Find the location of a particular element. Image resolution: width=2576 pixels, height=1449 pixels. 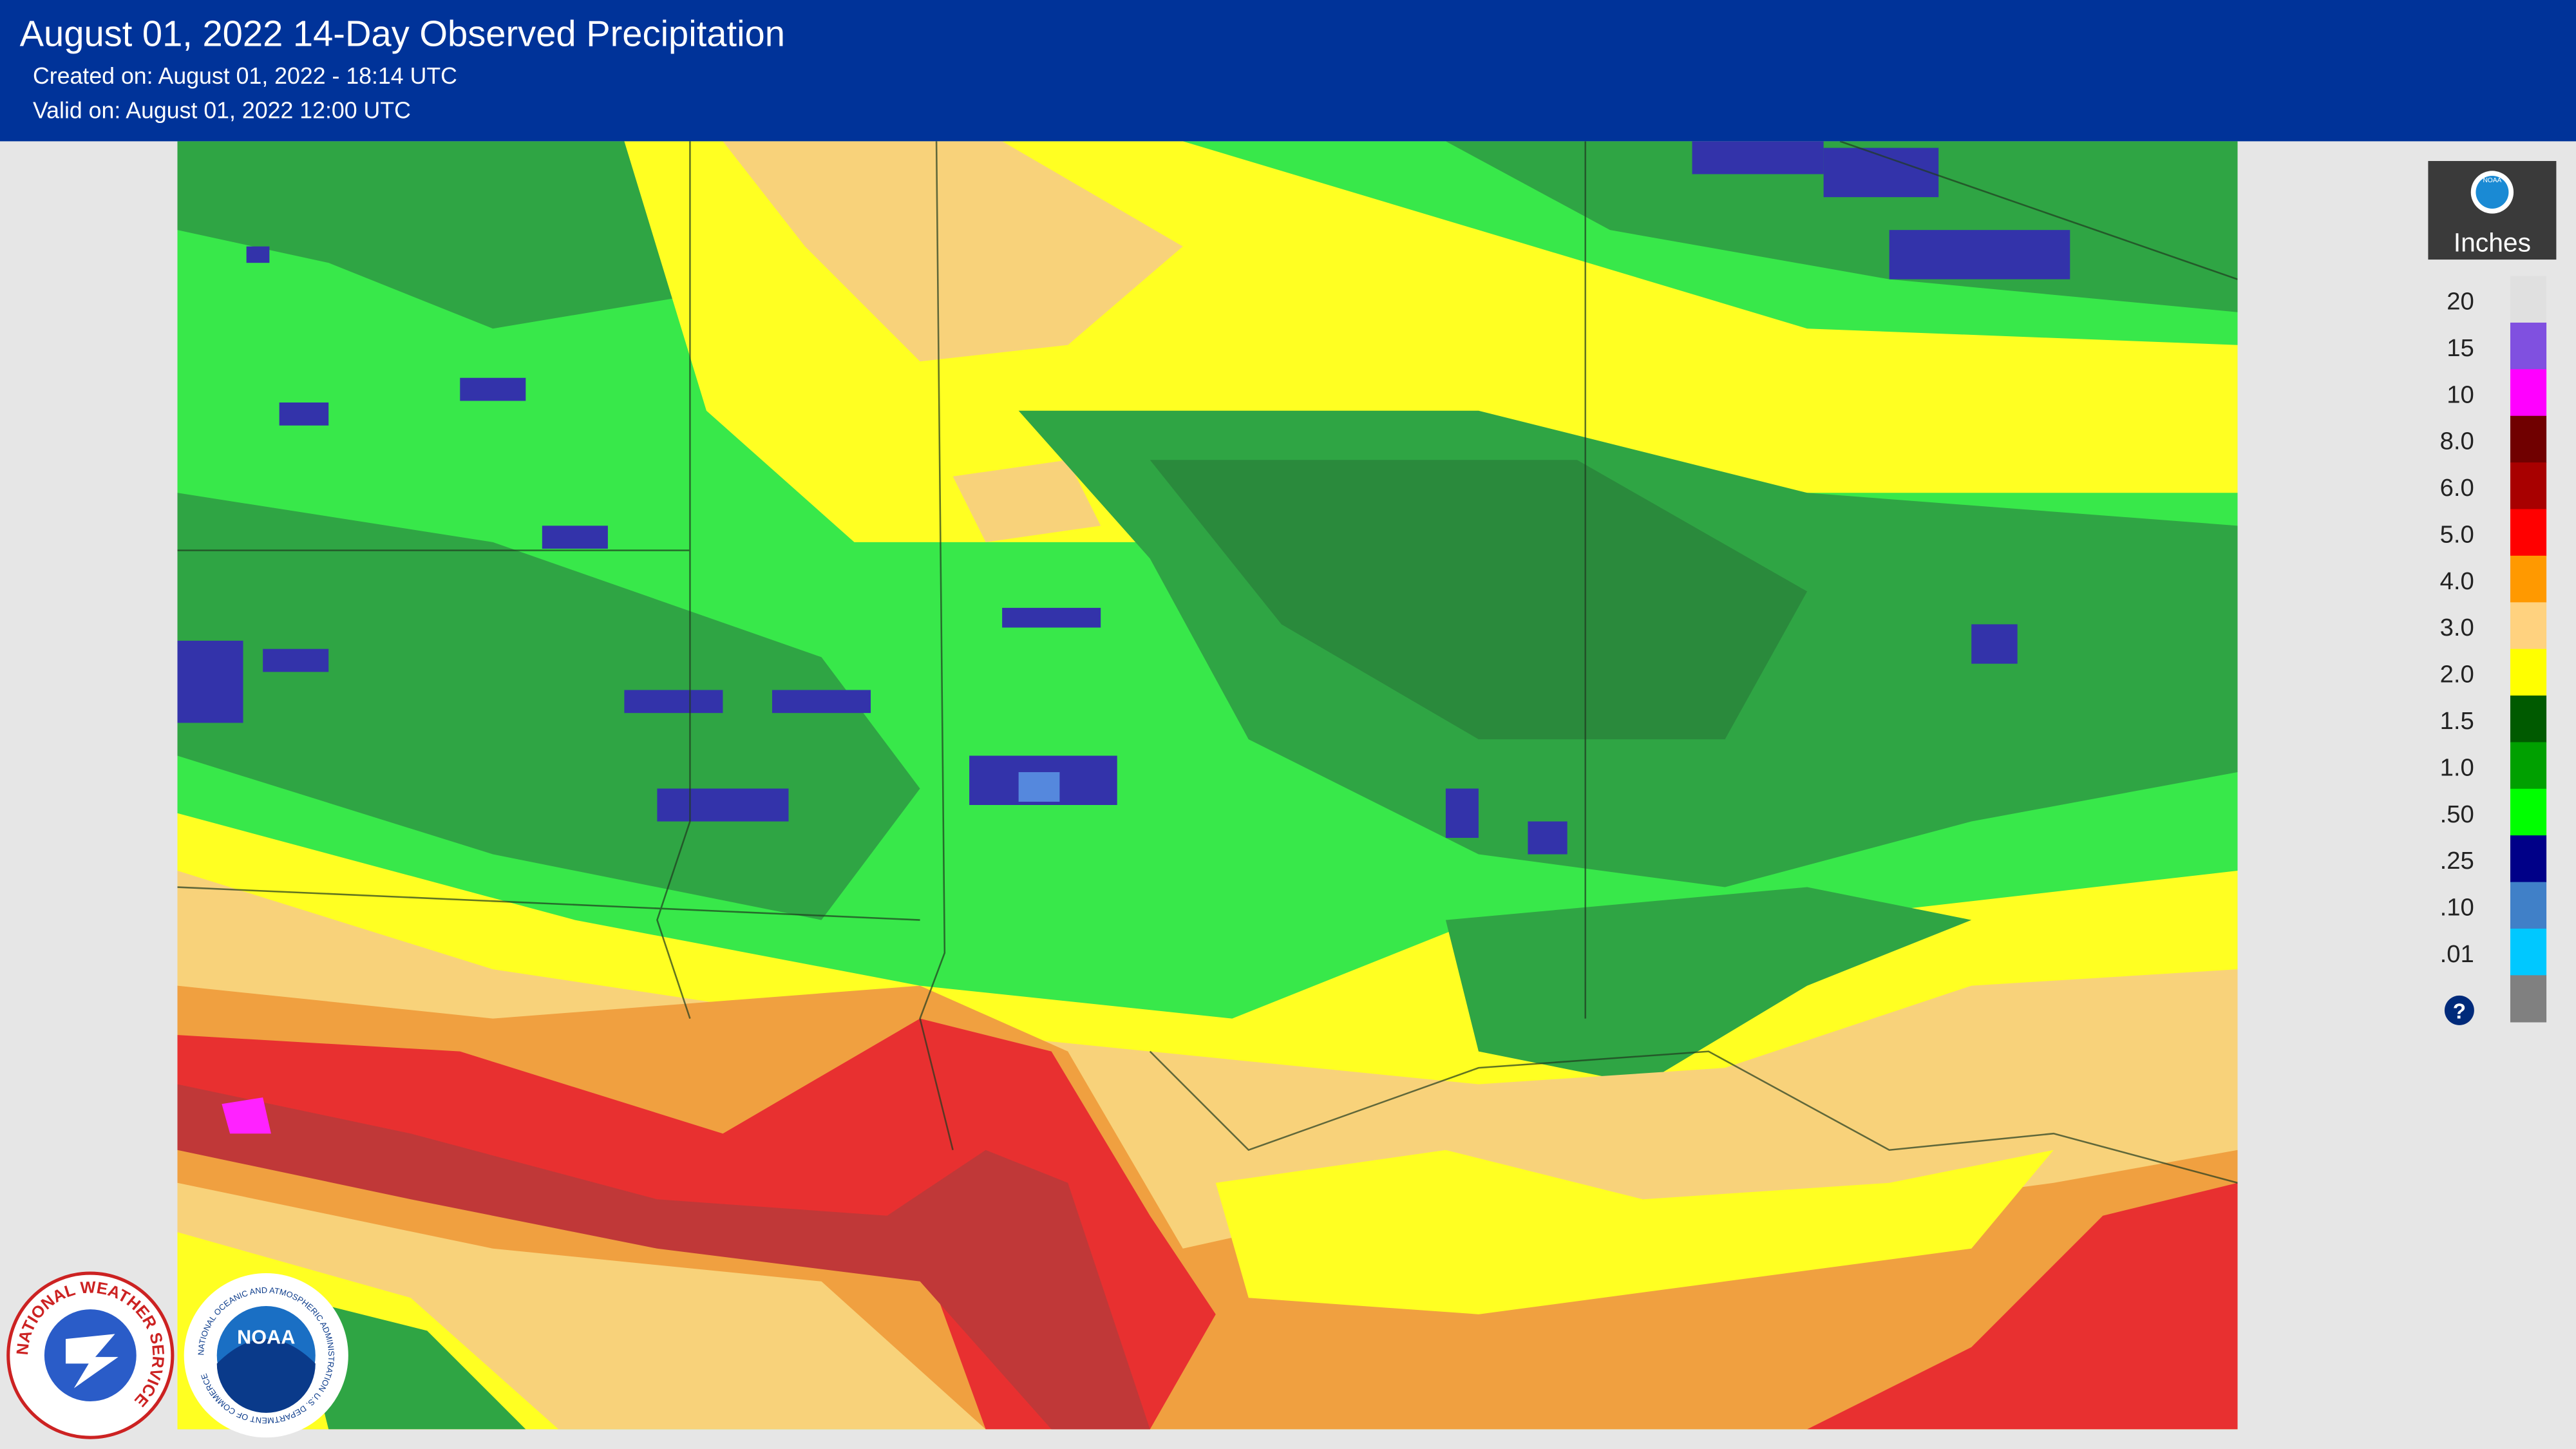

noaa-mini-label: NOAA is located at coordinates (2492, 181).